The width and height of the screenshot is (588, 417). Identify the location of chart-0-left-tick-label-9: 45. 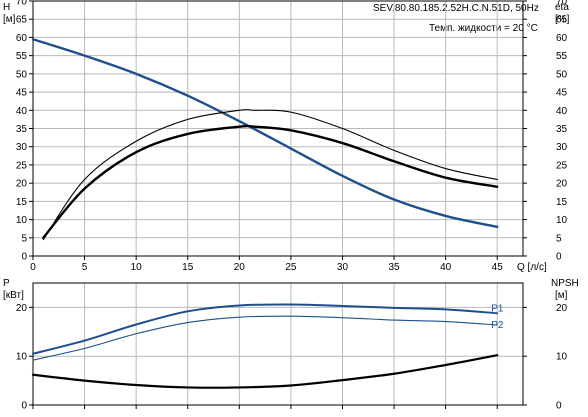
(22, 93).